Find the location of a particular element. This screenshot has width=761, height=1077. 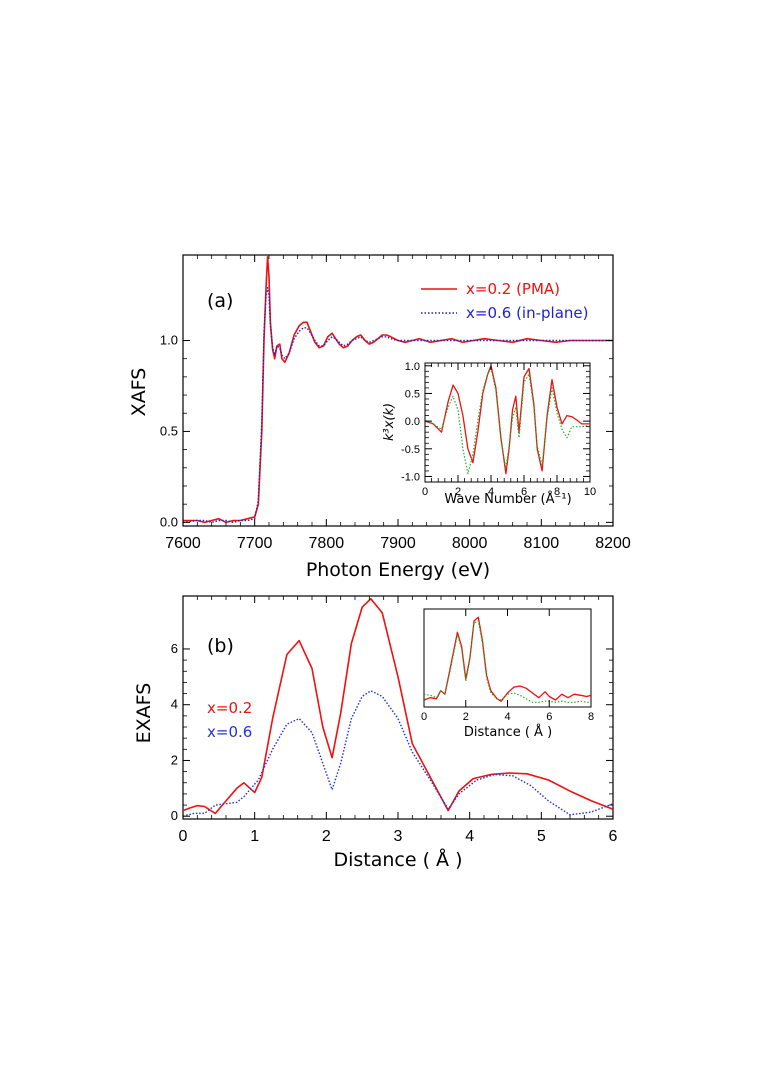

x-tick-label: 3 is located at coordinates (398, 836).